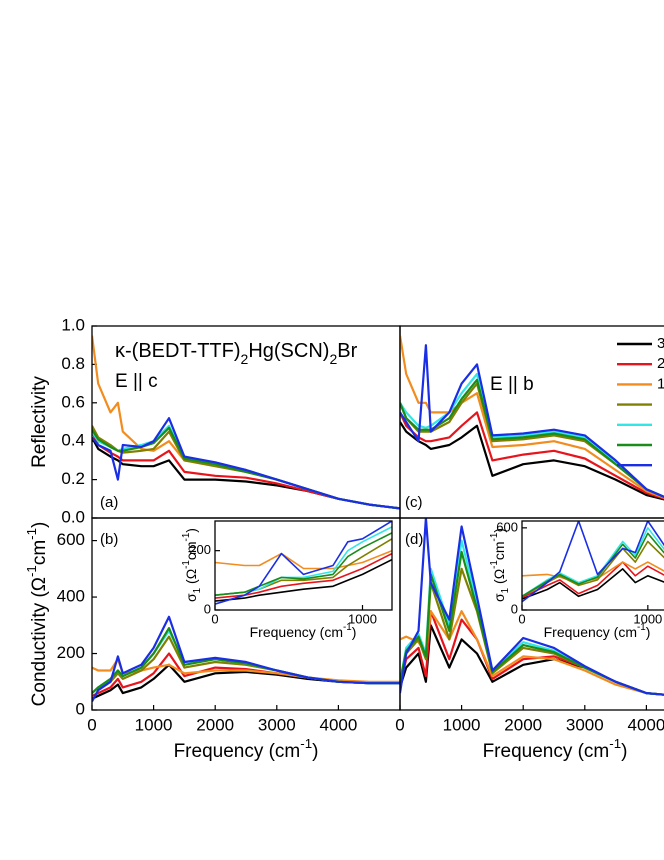 The image size is (664, 860). Describe the element at coordinates (109, 539) in the screenshot. I see `annotation: (b)` at that location.